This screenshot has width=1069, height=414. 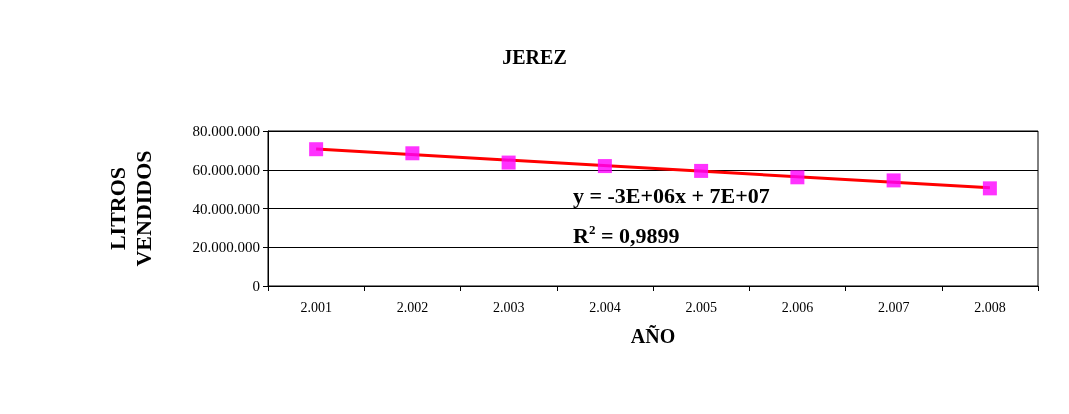 What do you see at coordinates (226, 169) in the screenshot?
I see `y-tick-label: 60.000.000` at bounding box center [226, 169].